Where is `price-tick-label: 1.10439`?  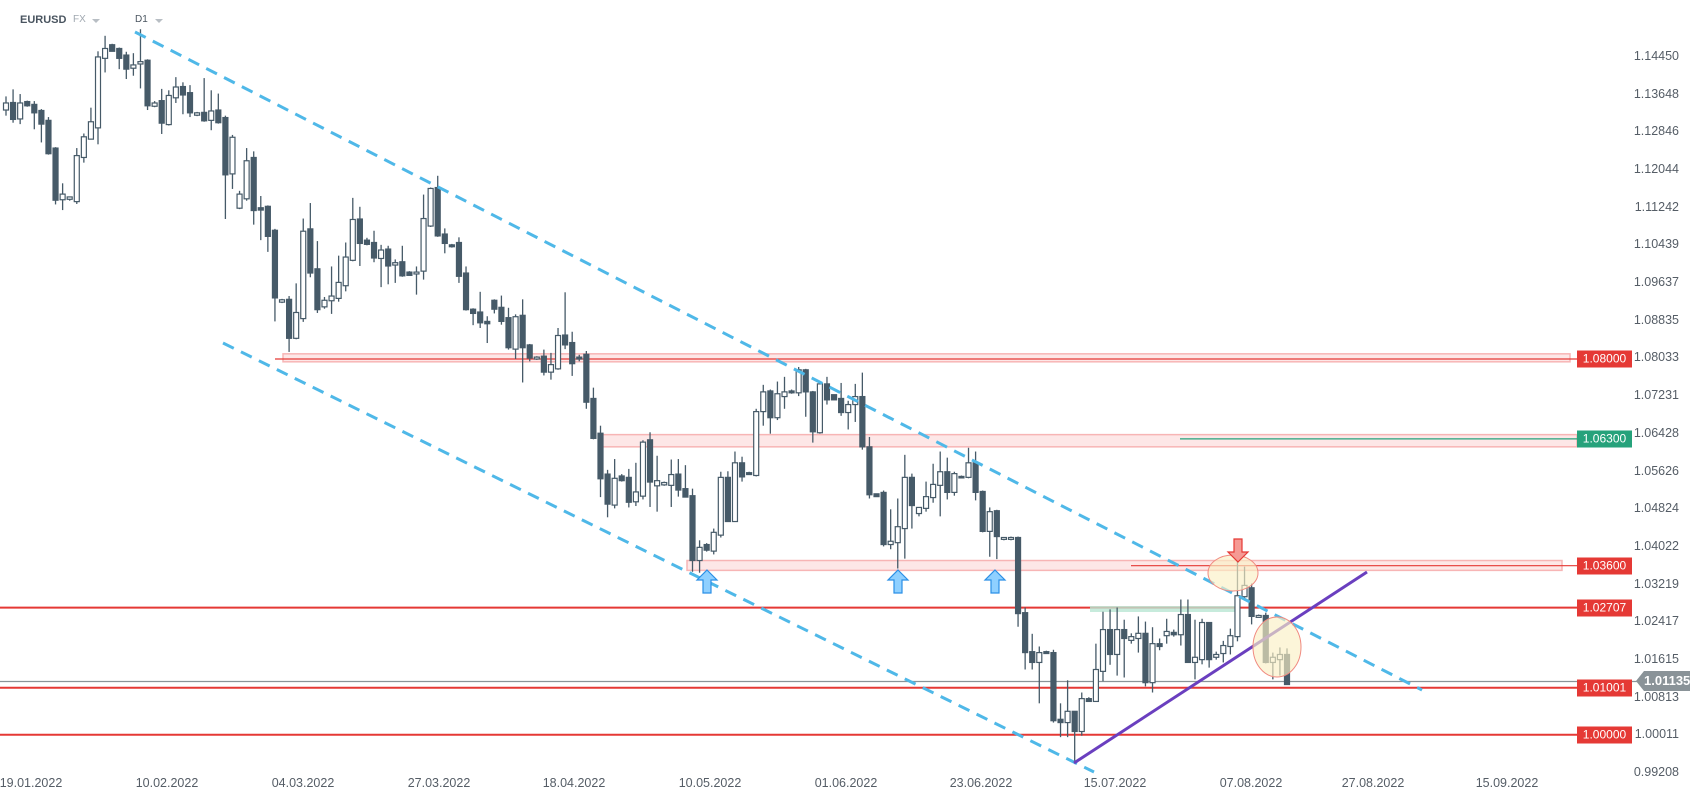
price-tick-label: 1.10439 is located at coordinates (1656, 244).